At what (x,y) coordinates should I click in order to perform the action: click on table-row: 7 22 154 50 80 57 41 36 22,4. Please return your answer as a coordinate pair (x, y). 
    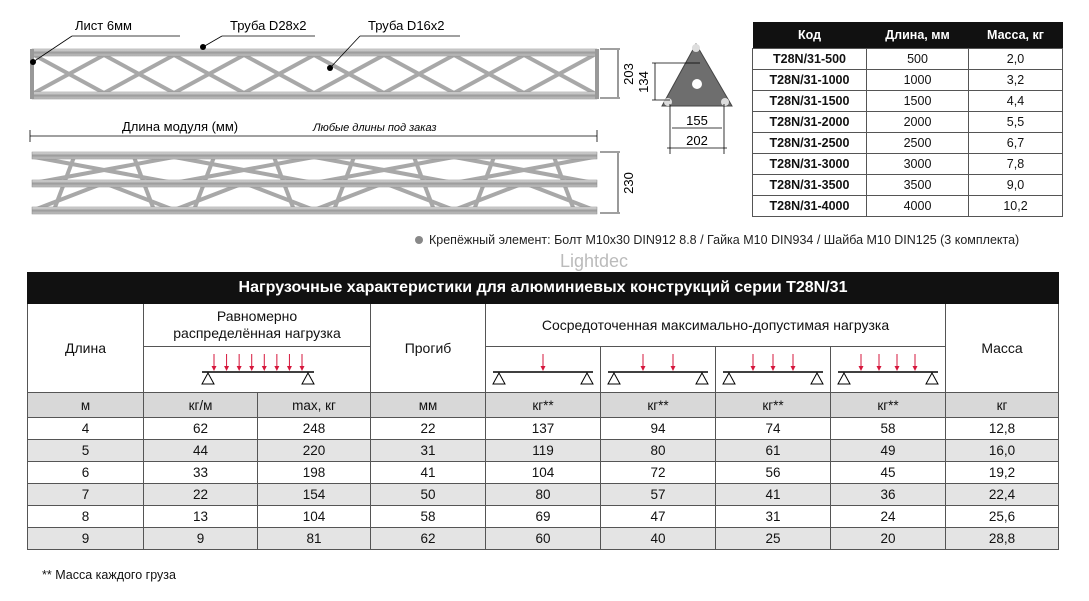
    Looking at the image, I should click on (543, 494).